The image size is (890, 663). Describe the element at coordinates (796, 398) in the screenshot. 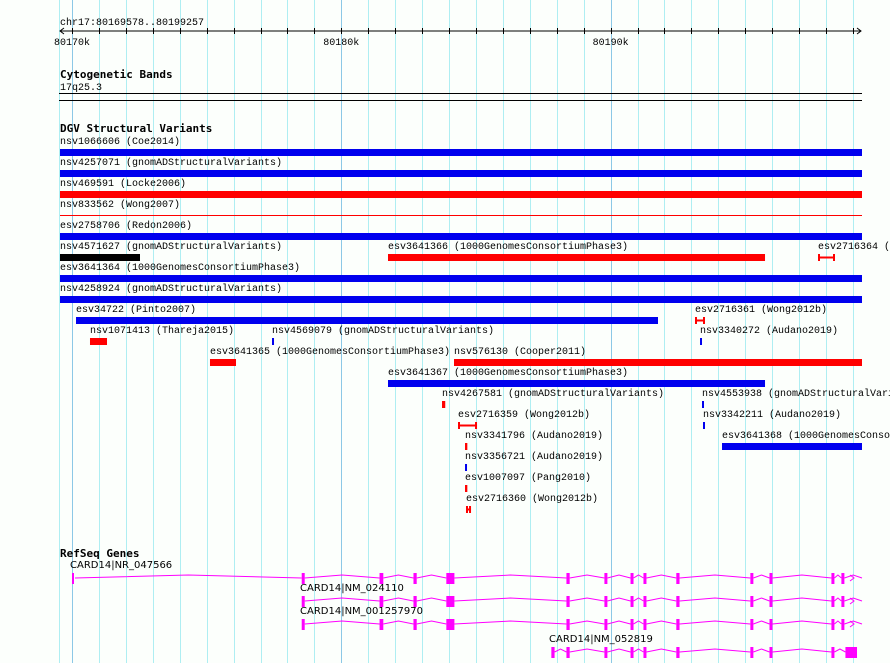

I see `variant-feature: nsv4553938 (gnomADStructuralVari` at that location.